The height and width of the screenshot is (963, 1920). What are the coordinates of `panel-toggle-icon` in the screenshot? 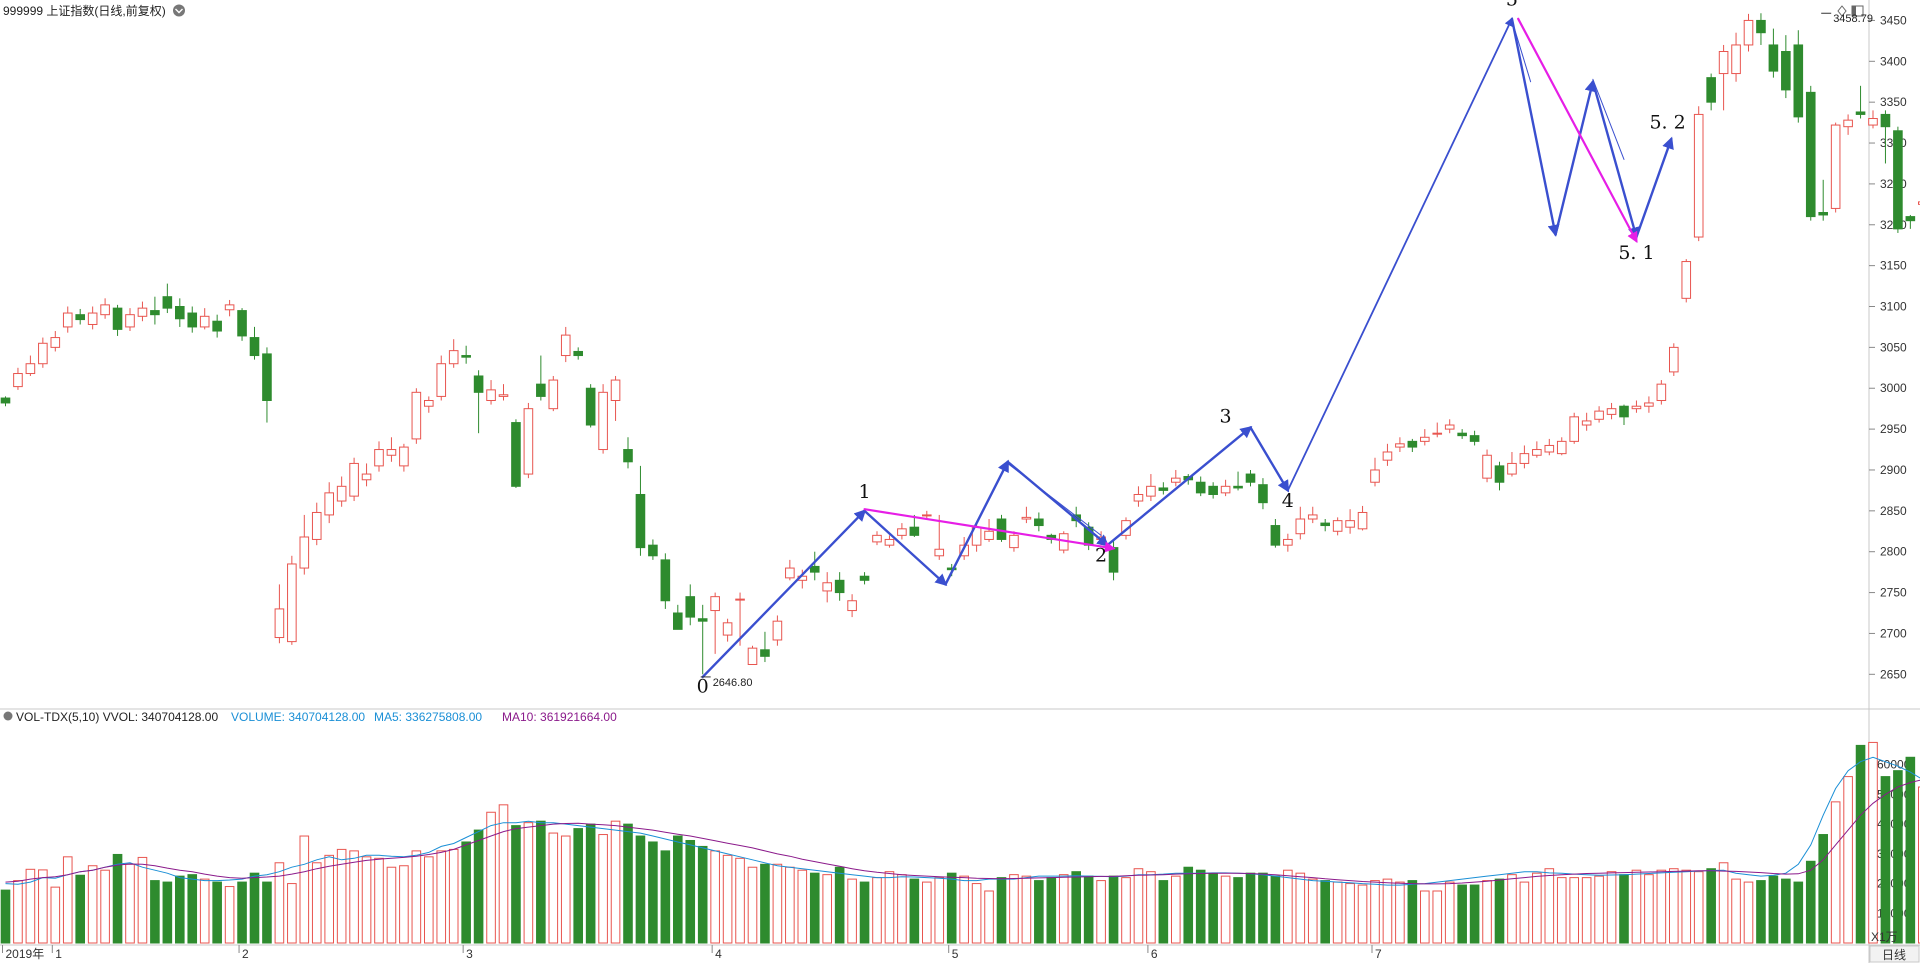 It's located at (1857, 11).